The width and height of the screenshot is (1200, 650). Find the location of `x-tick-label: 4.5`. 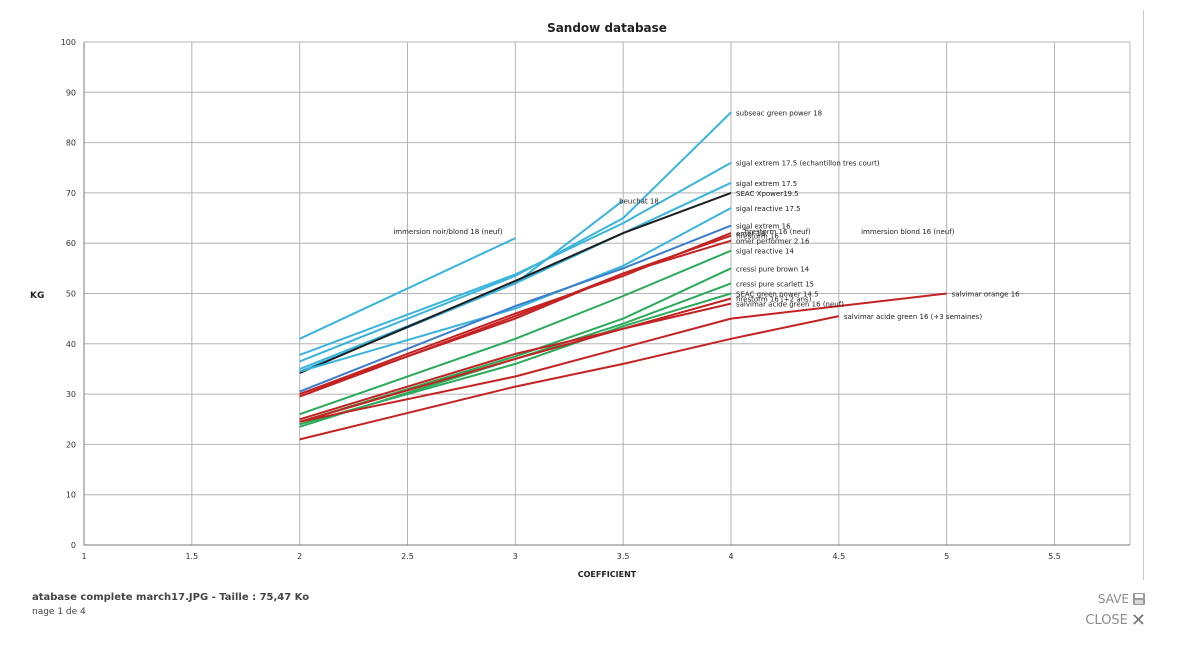

x-tick-label: 4.5 is located at coordinates (838, 556).